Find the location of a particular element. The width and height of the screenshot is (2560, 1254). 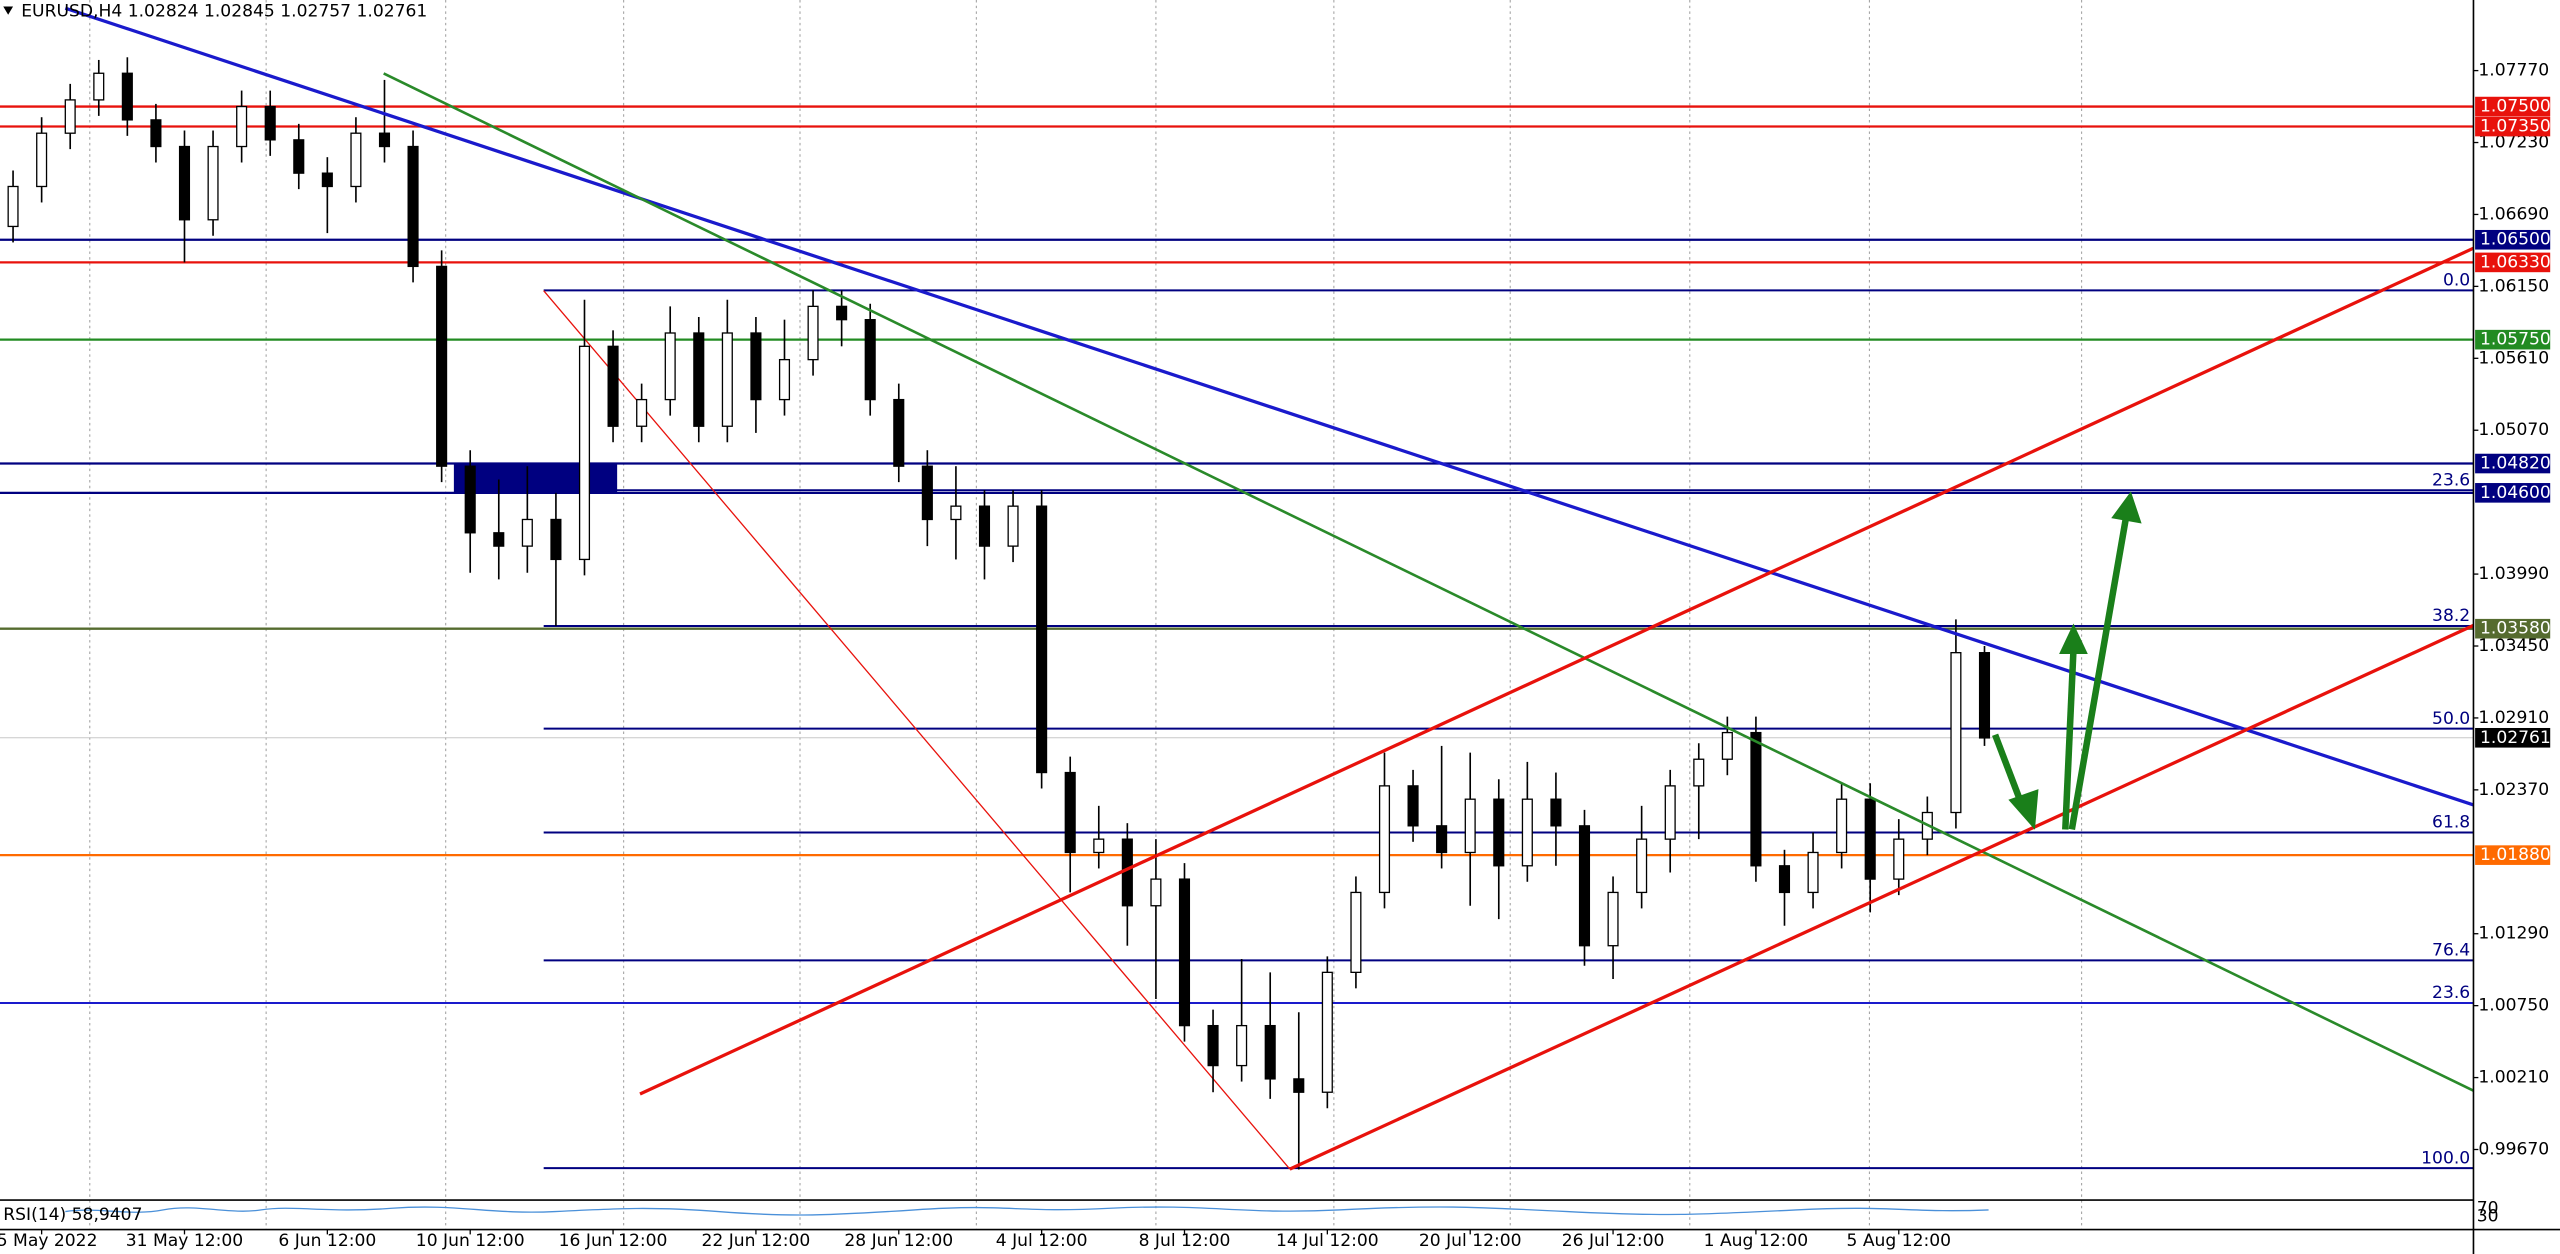

x-tick-label: 22 Jun 12:00 is located at coordinates (756, 1241).